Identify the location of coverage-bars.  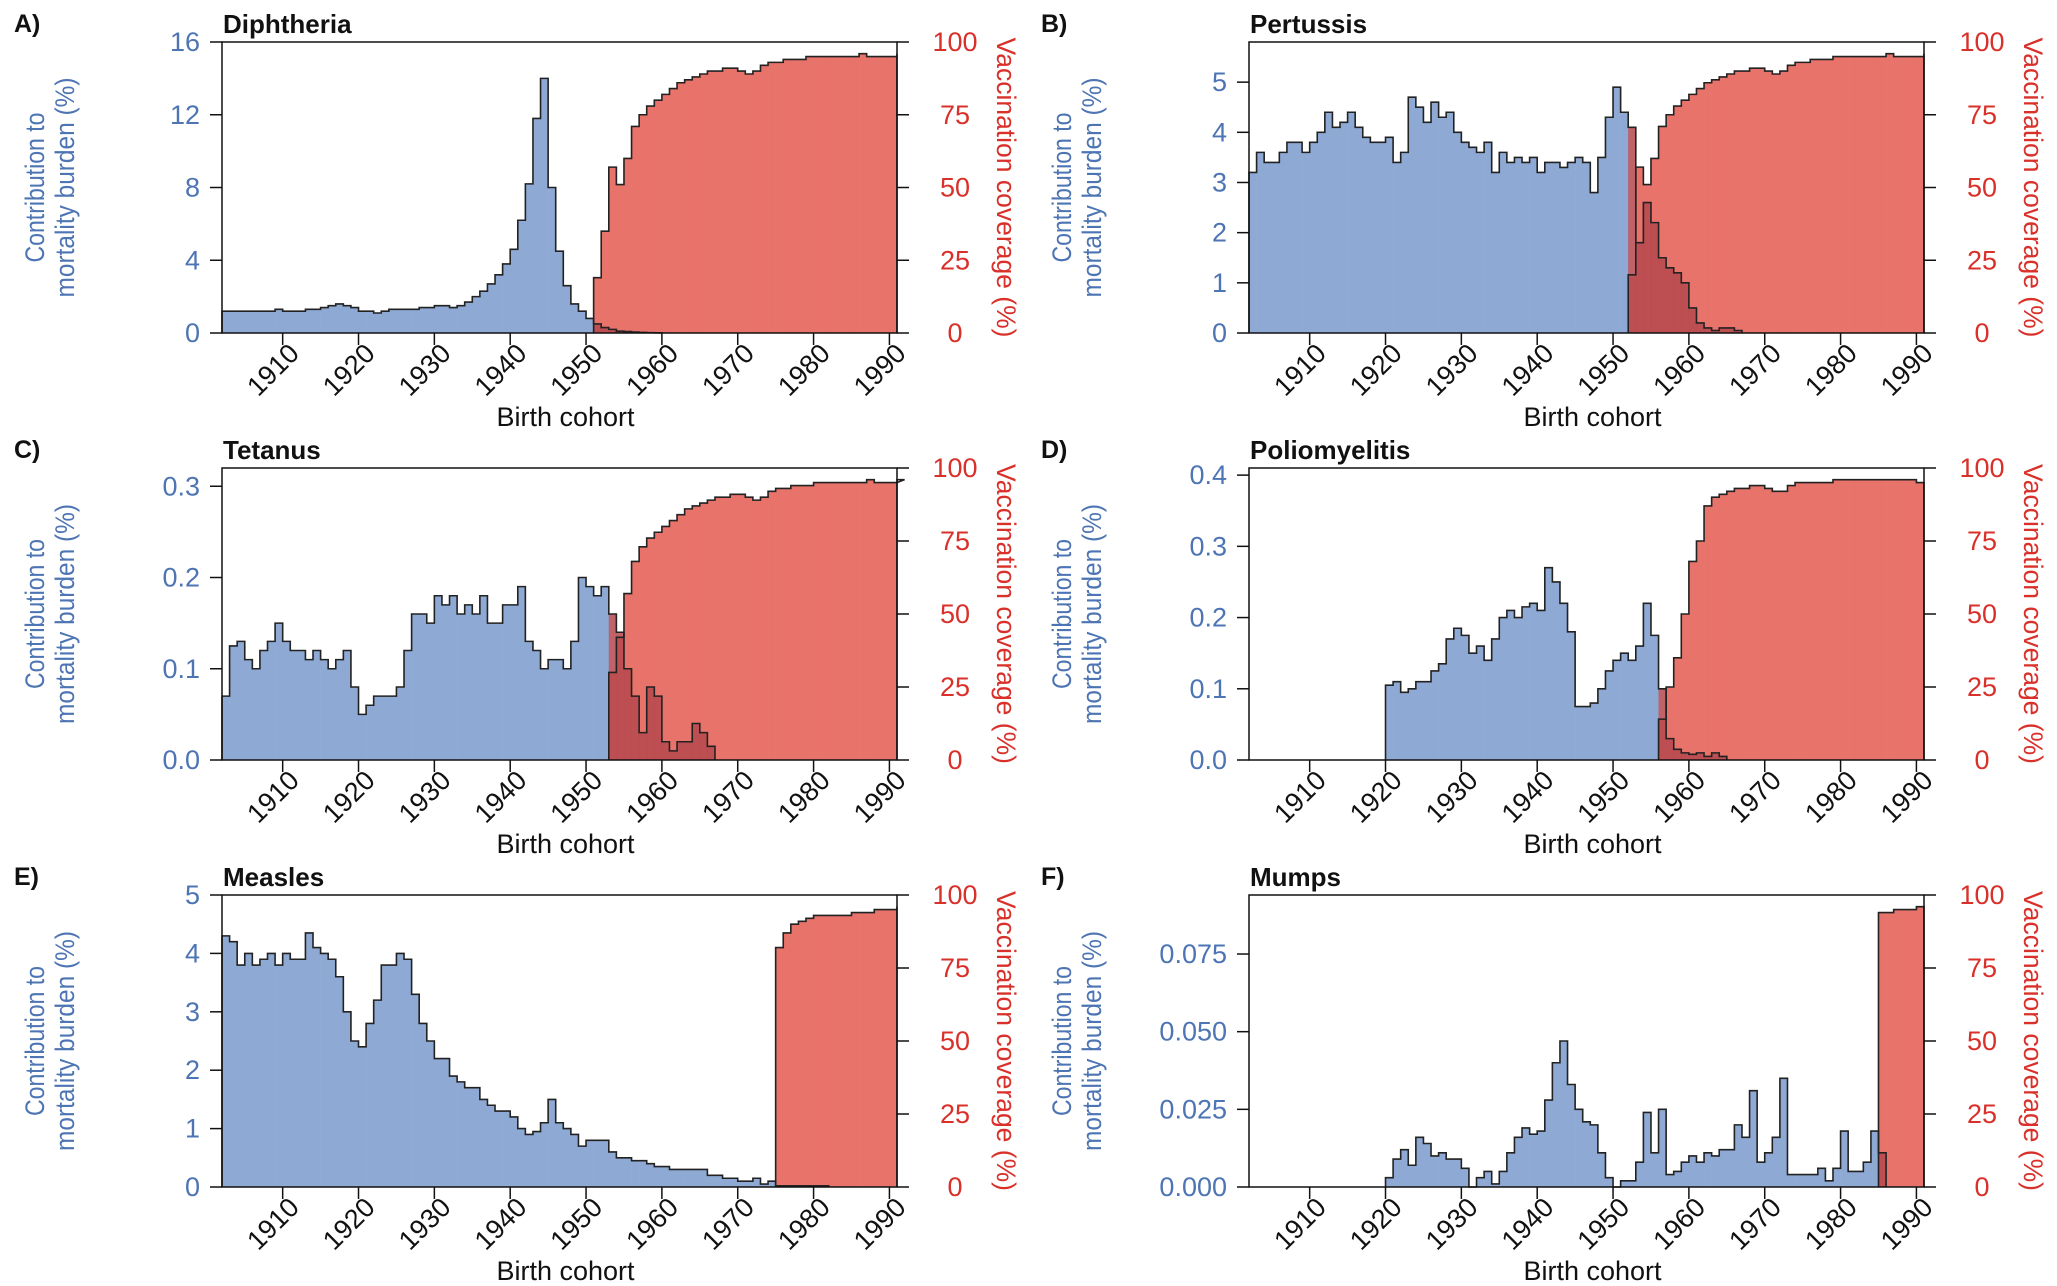
(836, 1048).